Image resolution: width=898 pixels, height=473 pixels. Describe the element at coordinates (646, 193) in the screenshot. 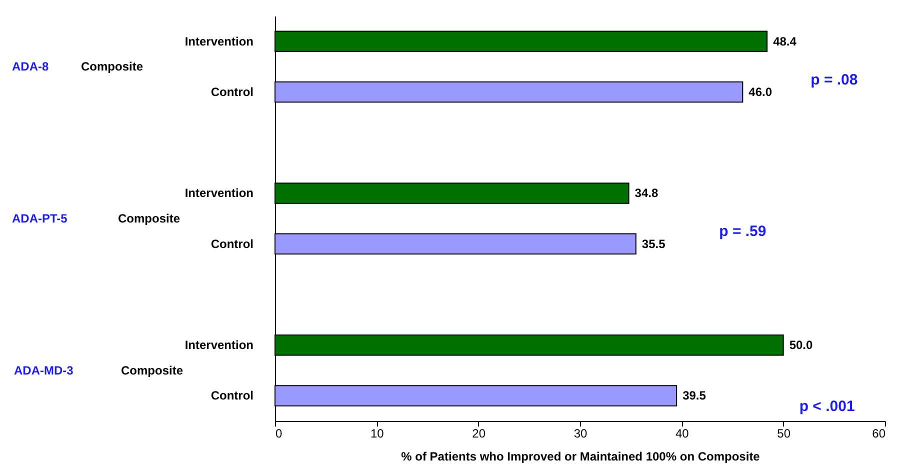

I see `data-label: 34.8` at that location.